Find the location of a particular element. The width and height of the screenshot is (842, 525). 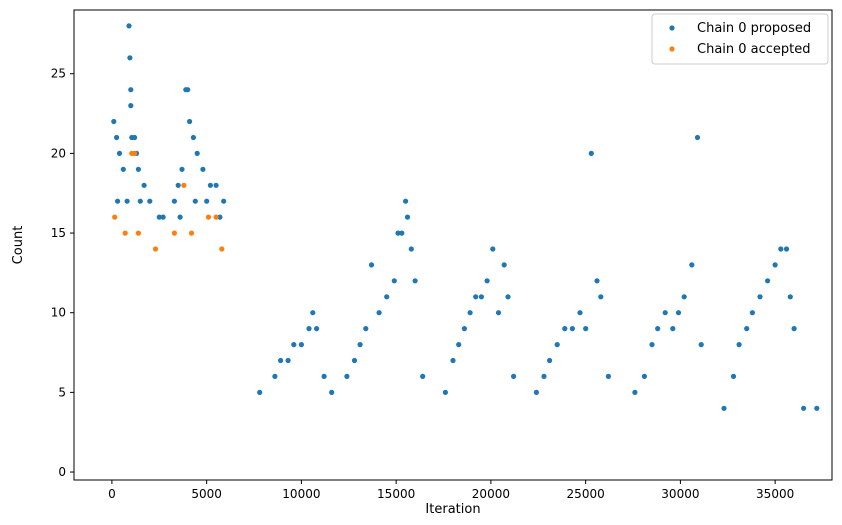

legend-box is located at coordinates (740, 39).